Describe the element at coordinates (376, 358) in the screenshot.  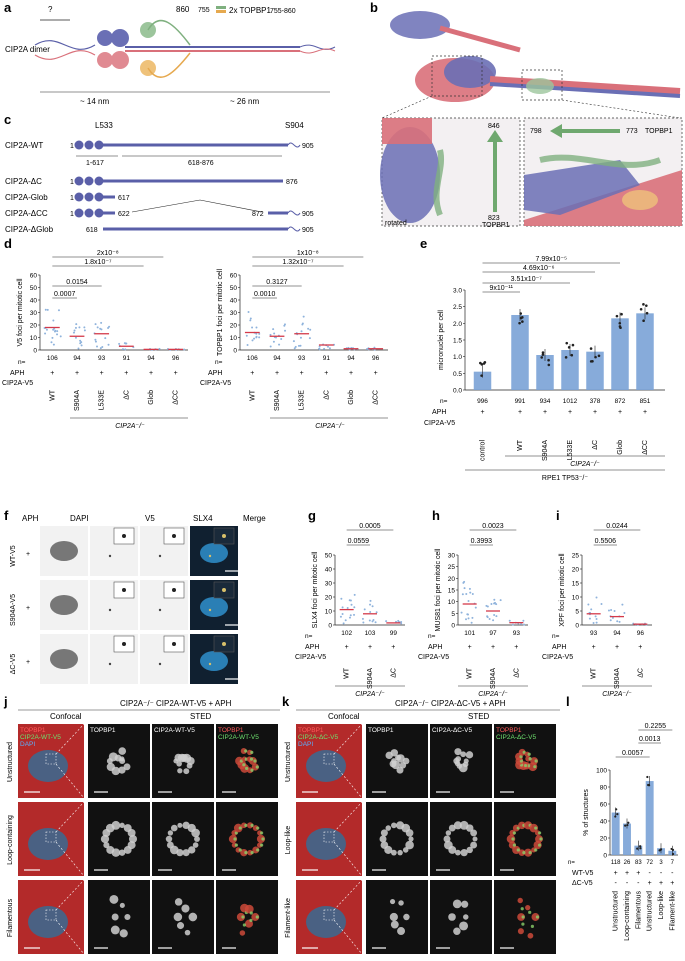
I see `n-value: 96` at that location.